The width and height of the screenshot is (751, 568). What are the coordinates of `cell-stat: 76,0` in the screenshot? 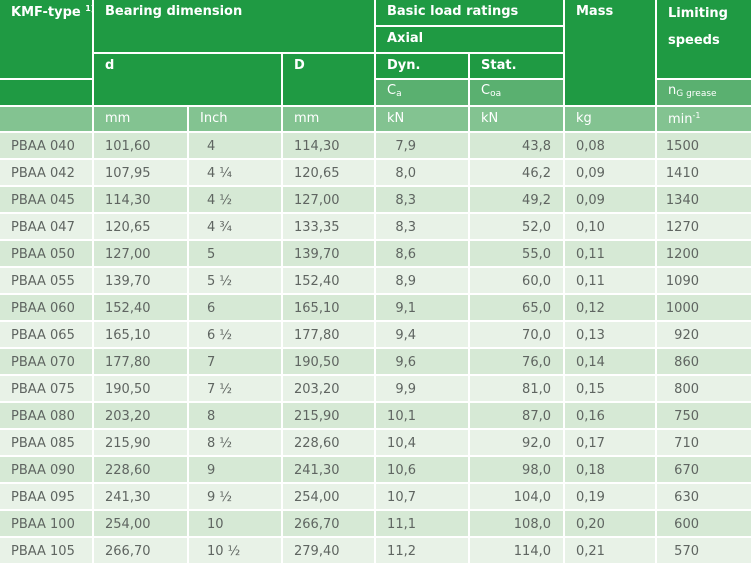 It's located at (517, 362).